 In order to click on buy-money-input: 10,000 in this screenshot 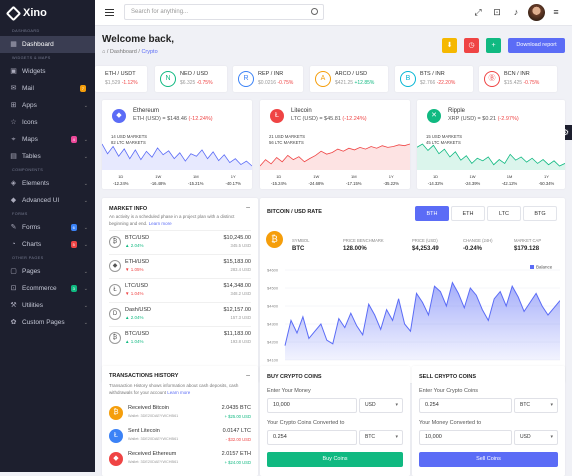, I will do `click(312, 405)`.